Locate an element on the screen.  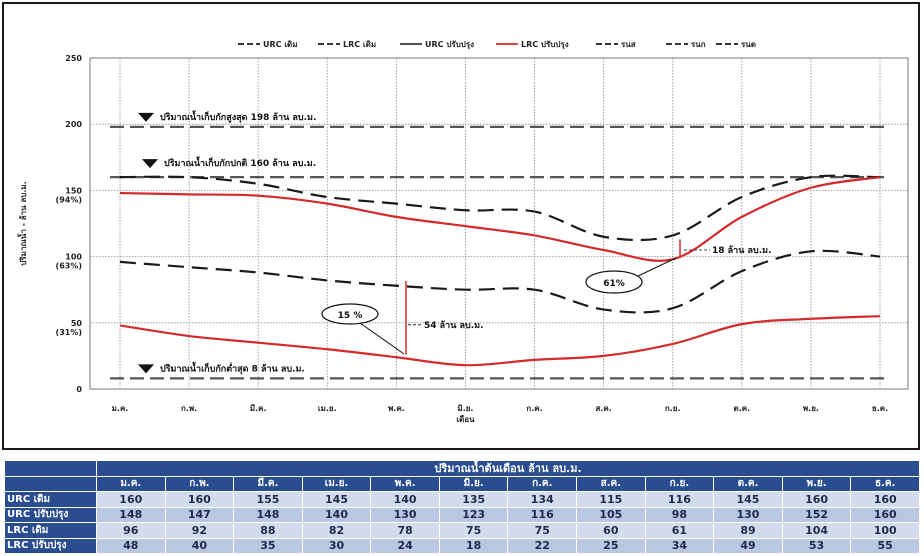
table-row: LRC เดิม 96 92 88 82 78 75 75 60 61 89 104 100 is located at coordinates (462, 530).